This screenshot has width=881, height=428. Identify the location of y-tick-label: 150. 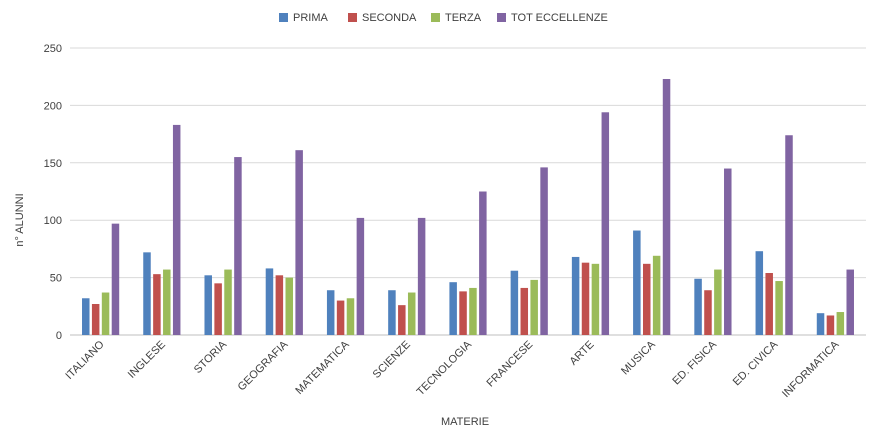
(53, 164).